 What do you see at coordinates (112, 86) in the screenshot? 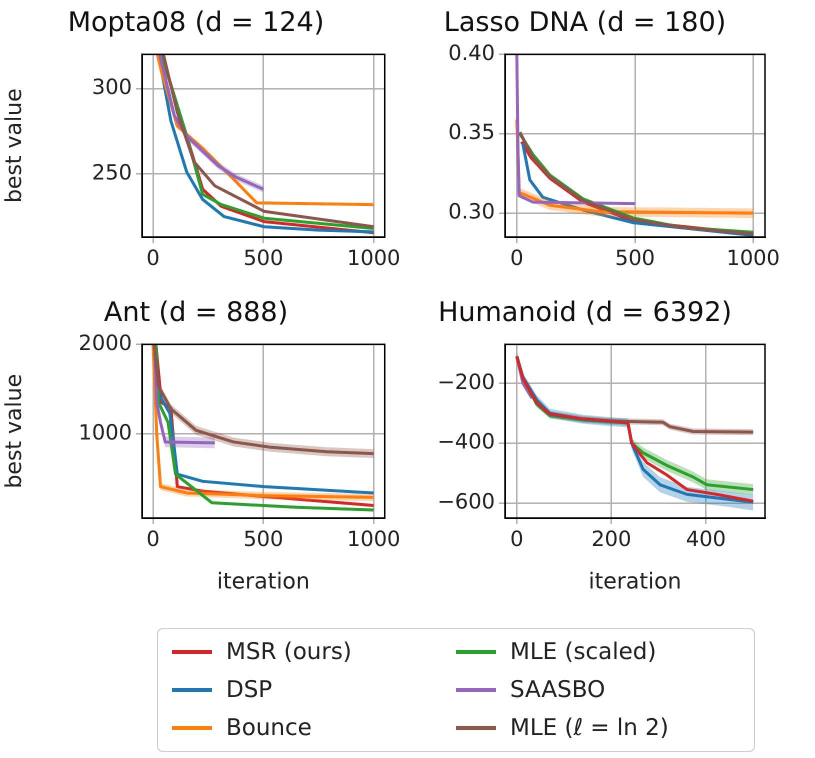
I see `y-tick-label: 300` at bounding box center [112, 86].